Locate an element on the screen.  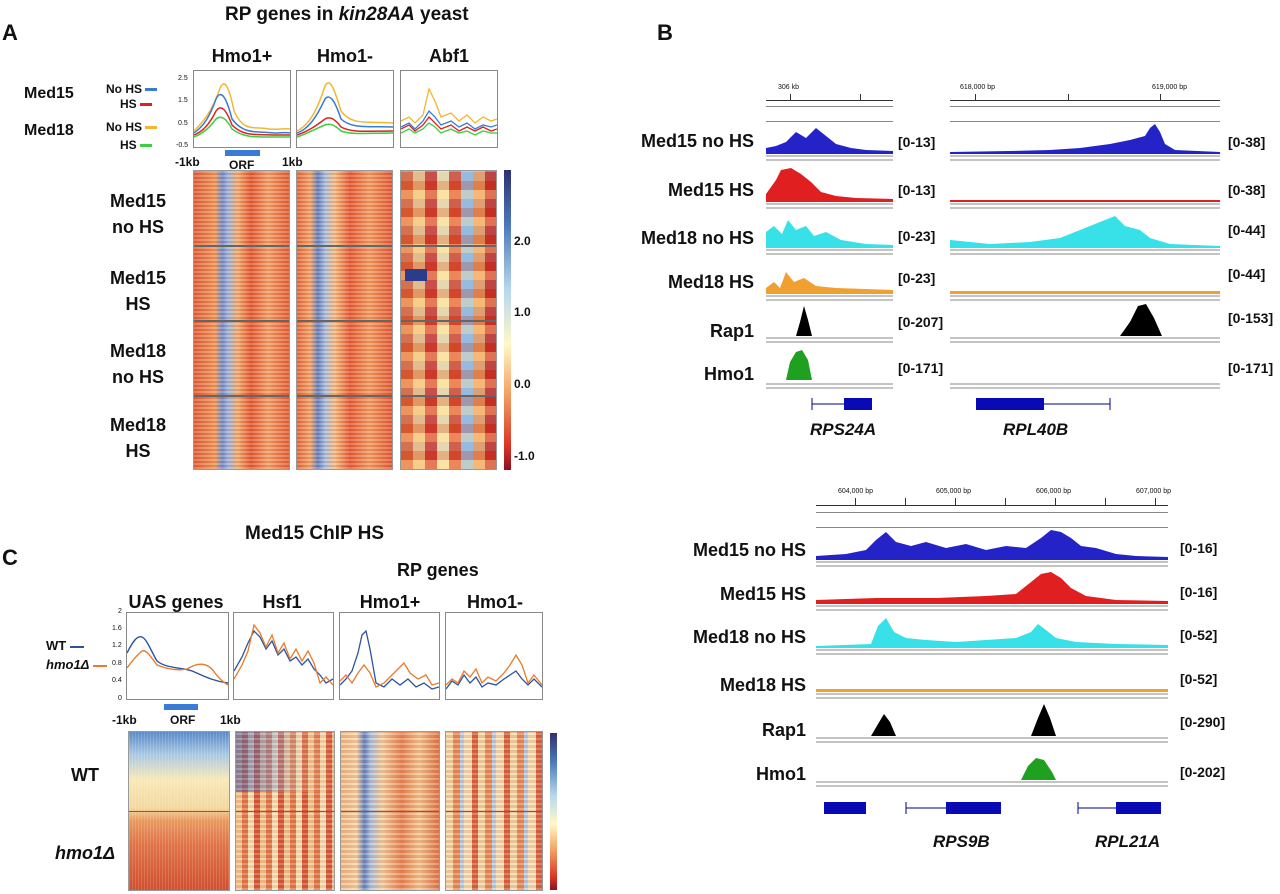
track-range: [0-290] is located at coordinates (1203, 722).